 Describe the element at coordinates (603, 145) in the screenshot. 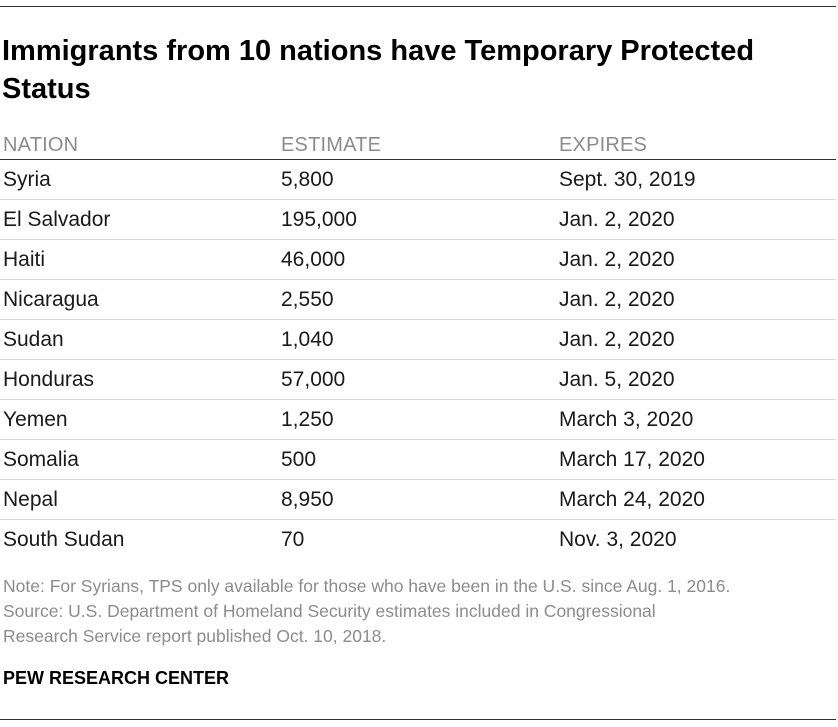

I see `column-header-expires: EXPIRES` at that location.